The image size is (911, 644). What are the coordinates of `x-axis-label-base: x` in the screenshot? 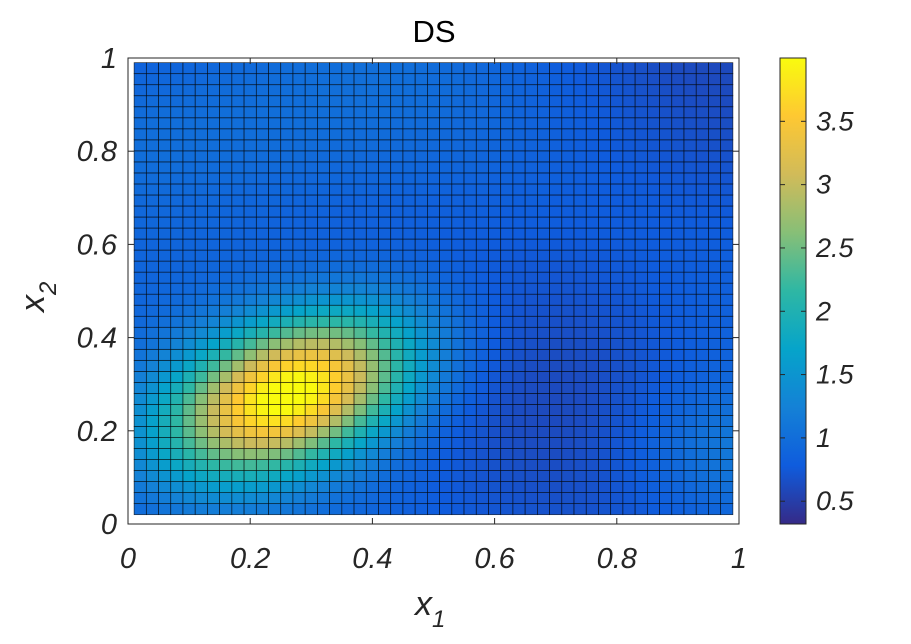 It's located at (423, 604).